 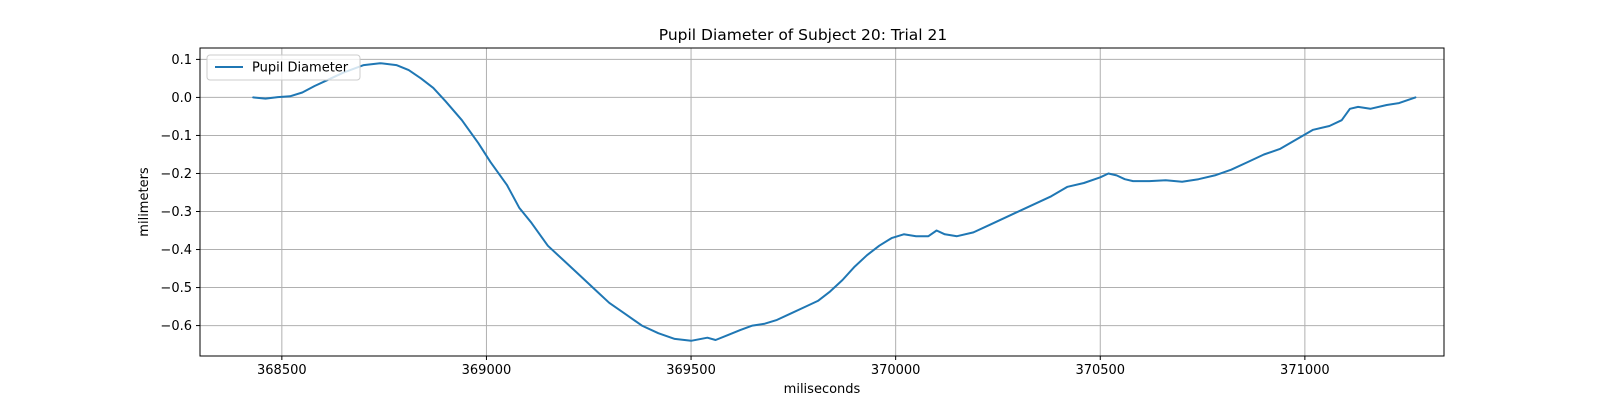 What do you see at coordinates (181, 60) in the screenshot?
I see `y-tick-label: 0.1` at bounding box center [181, 60].